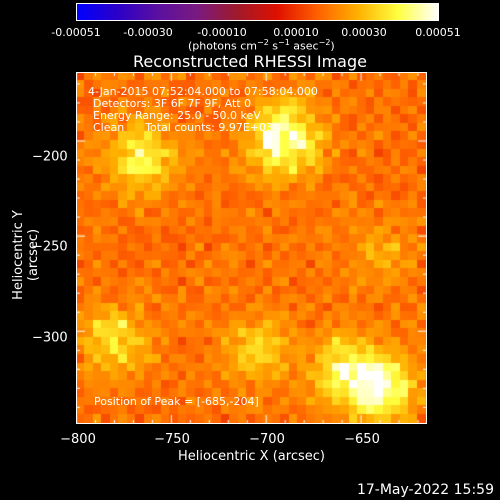 Image resolution: width=500 pixels, height=500 pixels. I want to click on x-axis-label: Heliocentric X (arcsec), so click(251, 456).